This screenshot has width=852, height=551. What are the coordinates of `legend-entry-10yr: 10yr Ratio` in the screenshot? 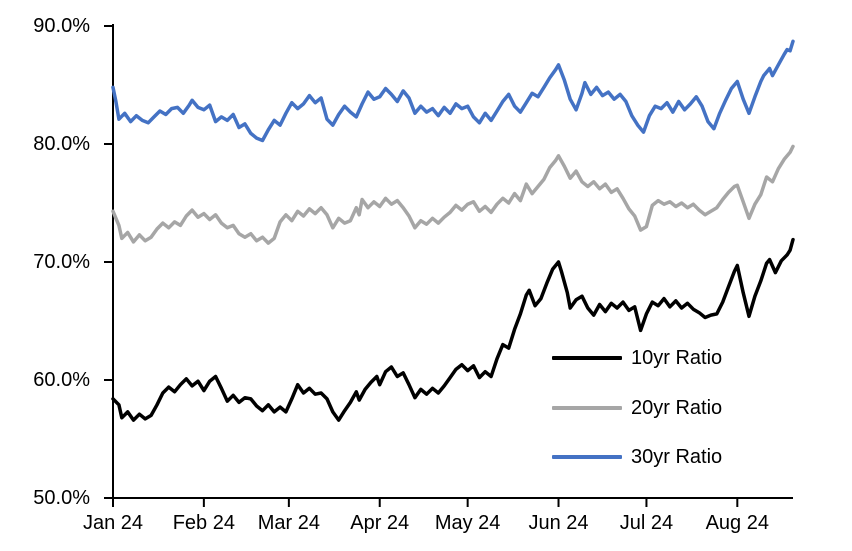 It's located at (637, 358).